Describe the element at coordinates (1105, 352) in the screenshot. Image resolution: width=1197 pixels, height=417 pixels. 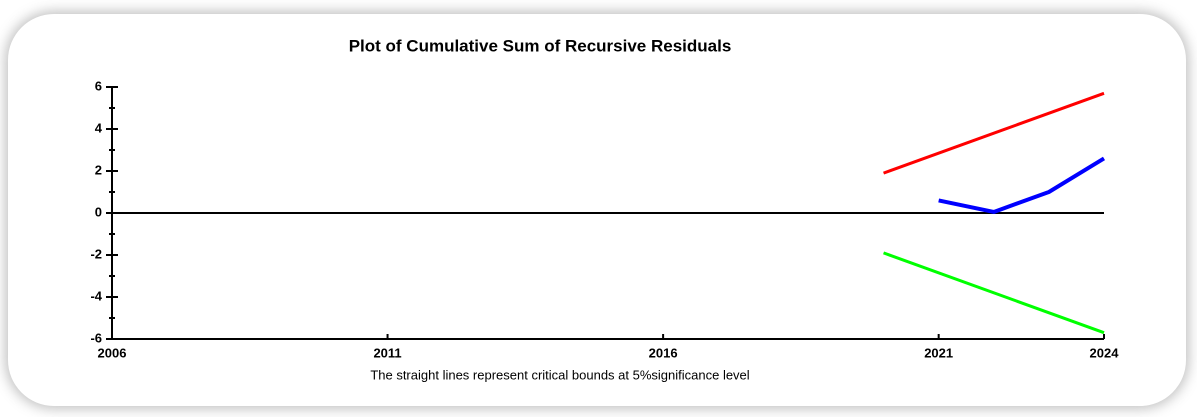
I see `x-tick-label: 2024` at that location.